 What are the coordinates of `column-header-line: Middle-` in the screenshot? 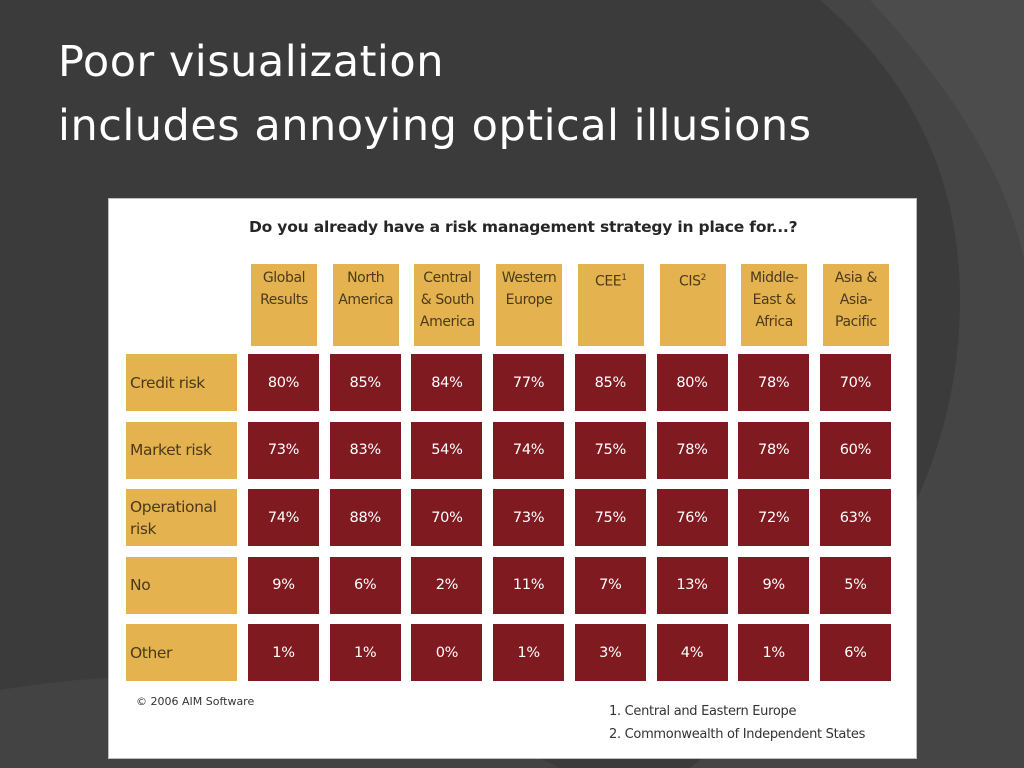 It's located at (774, 278).